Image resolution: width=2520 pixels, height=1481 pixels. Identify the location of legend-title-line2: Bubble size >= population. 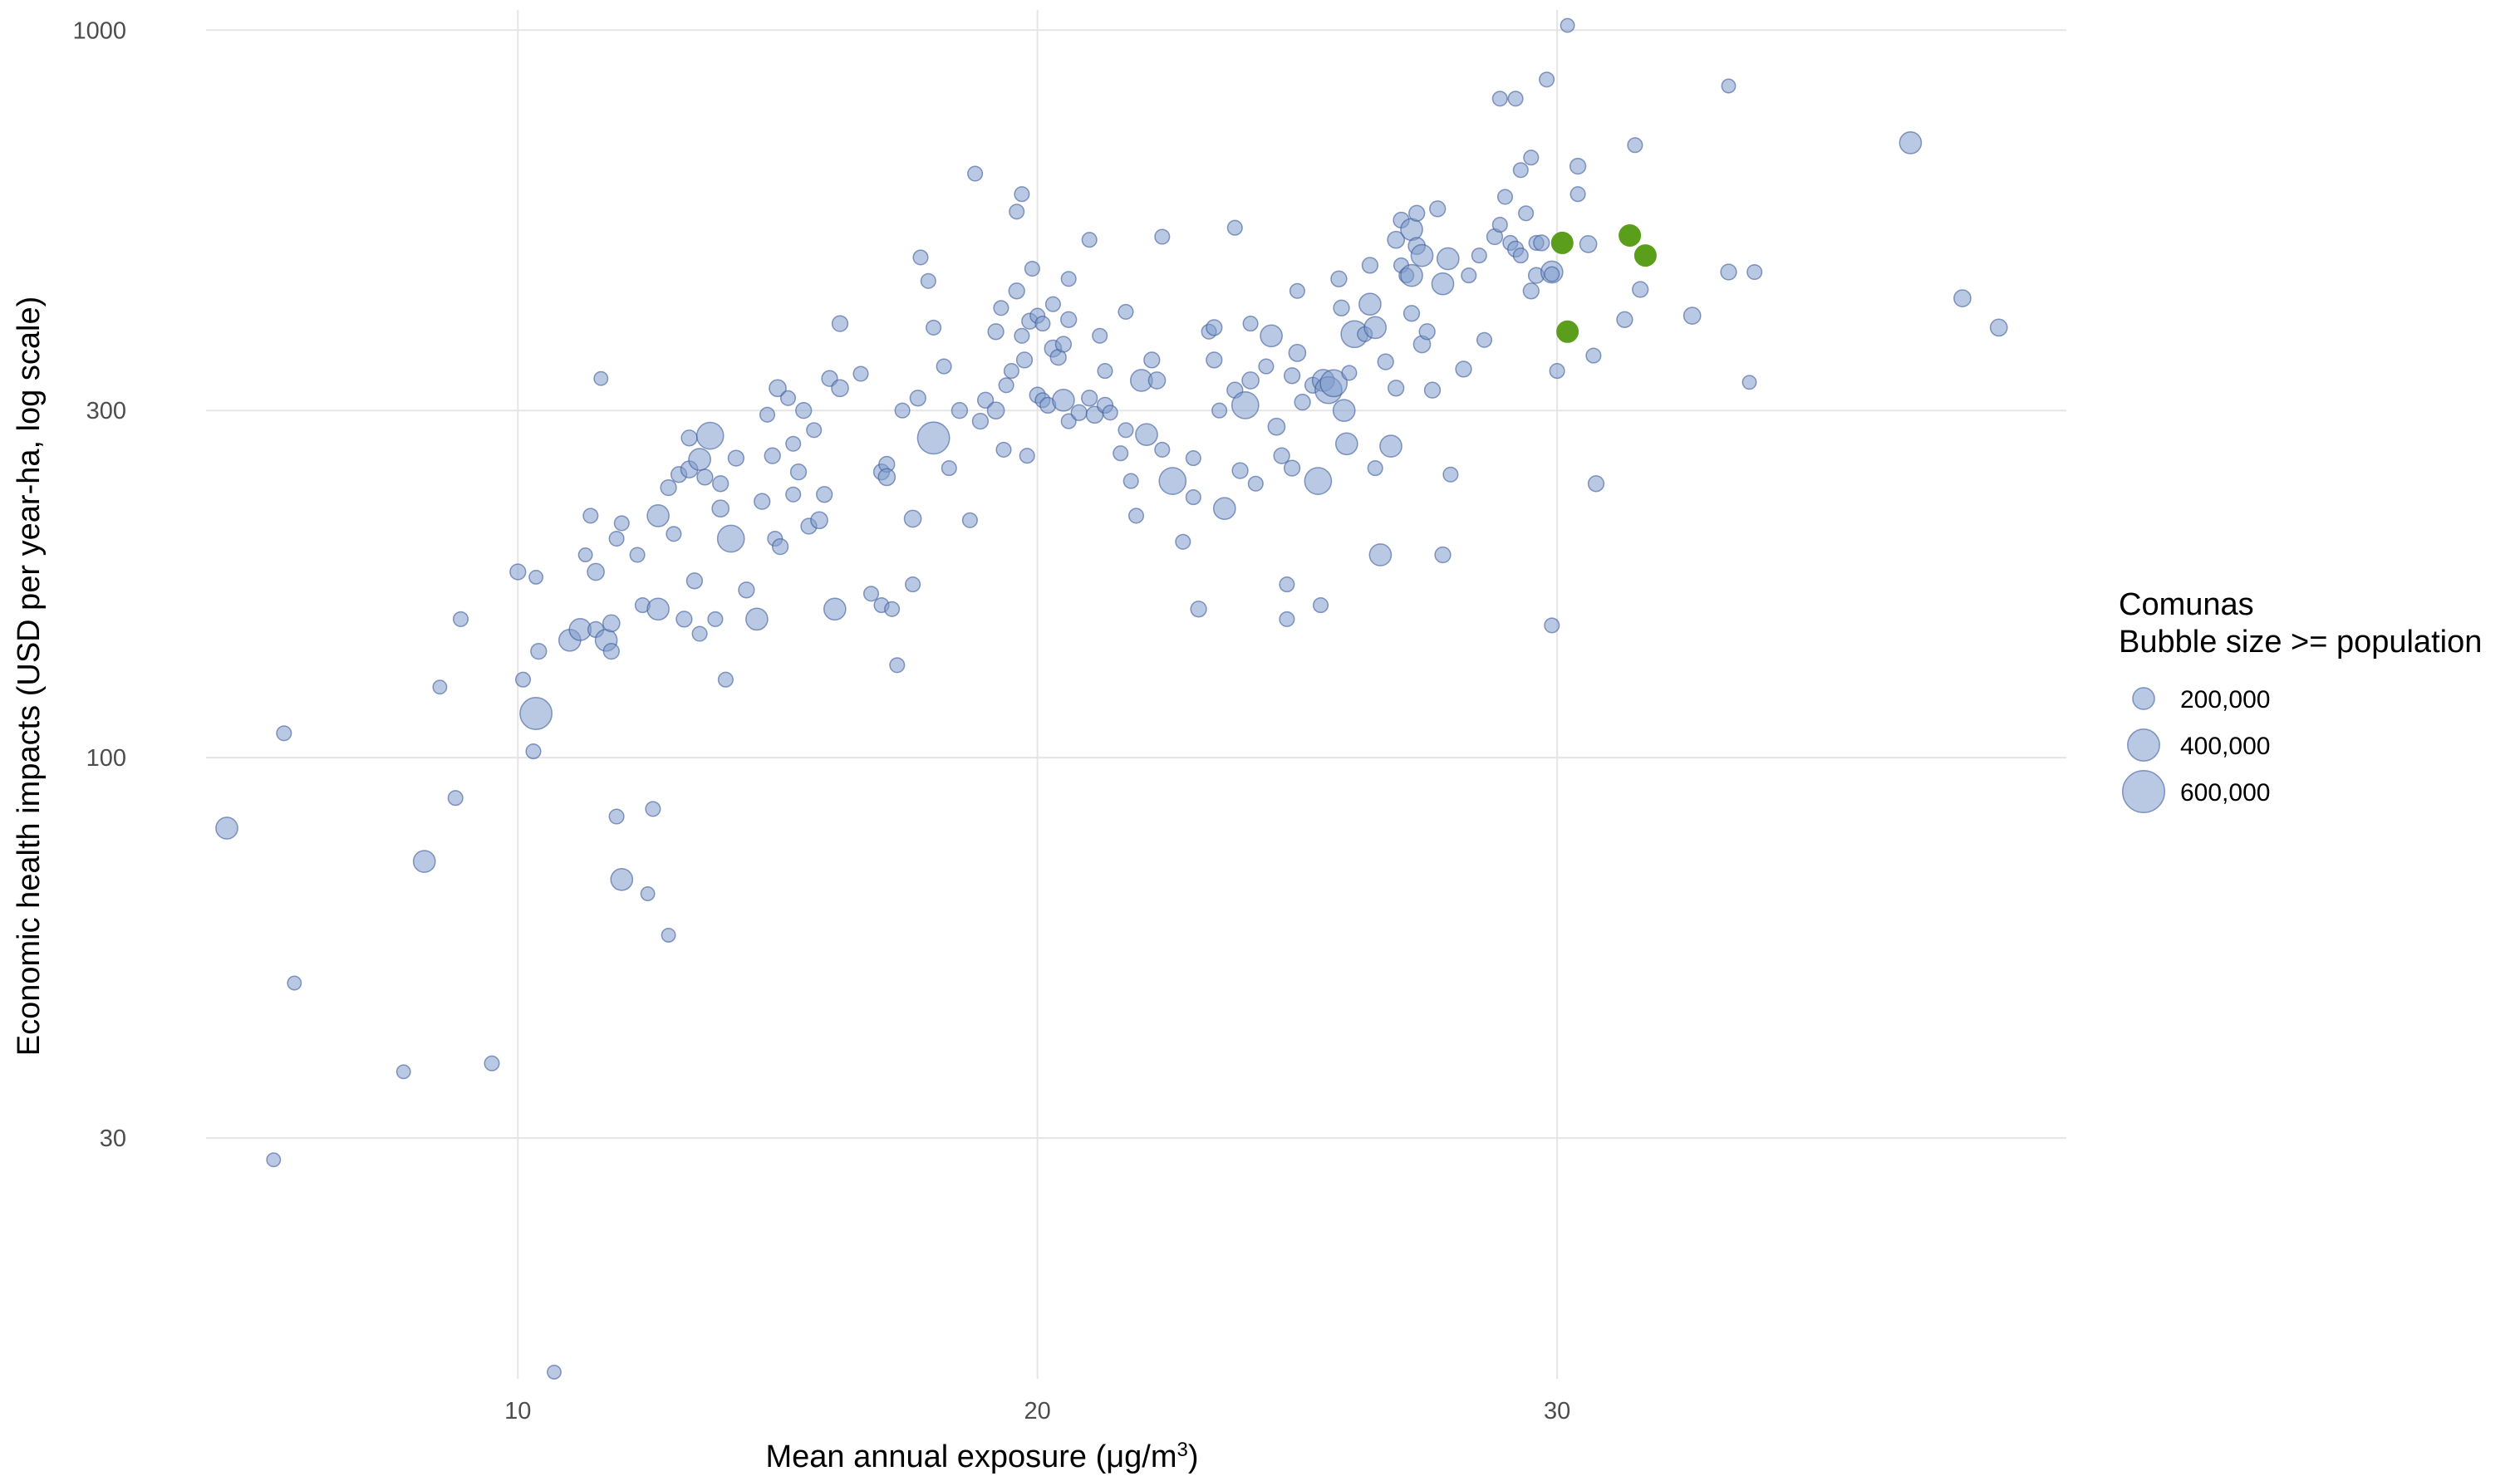
(2300, 643).